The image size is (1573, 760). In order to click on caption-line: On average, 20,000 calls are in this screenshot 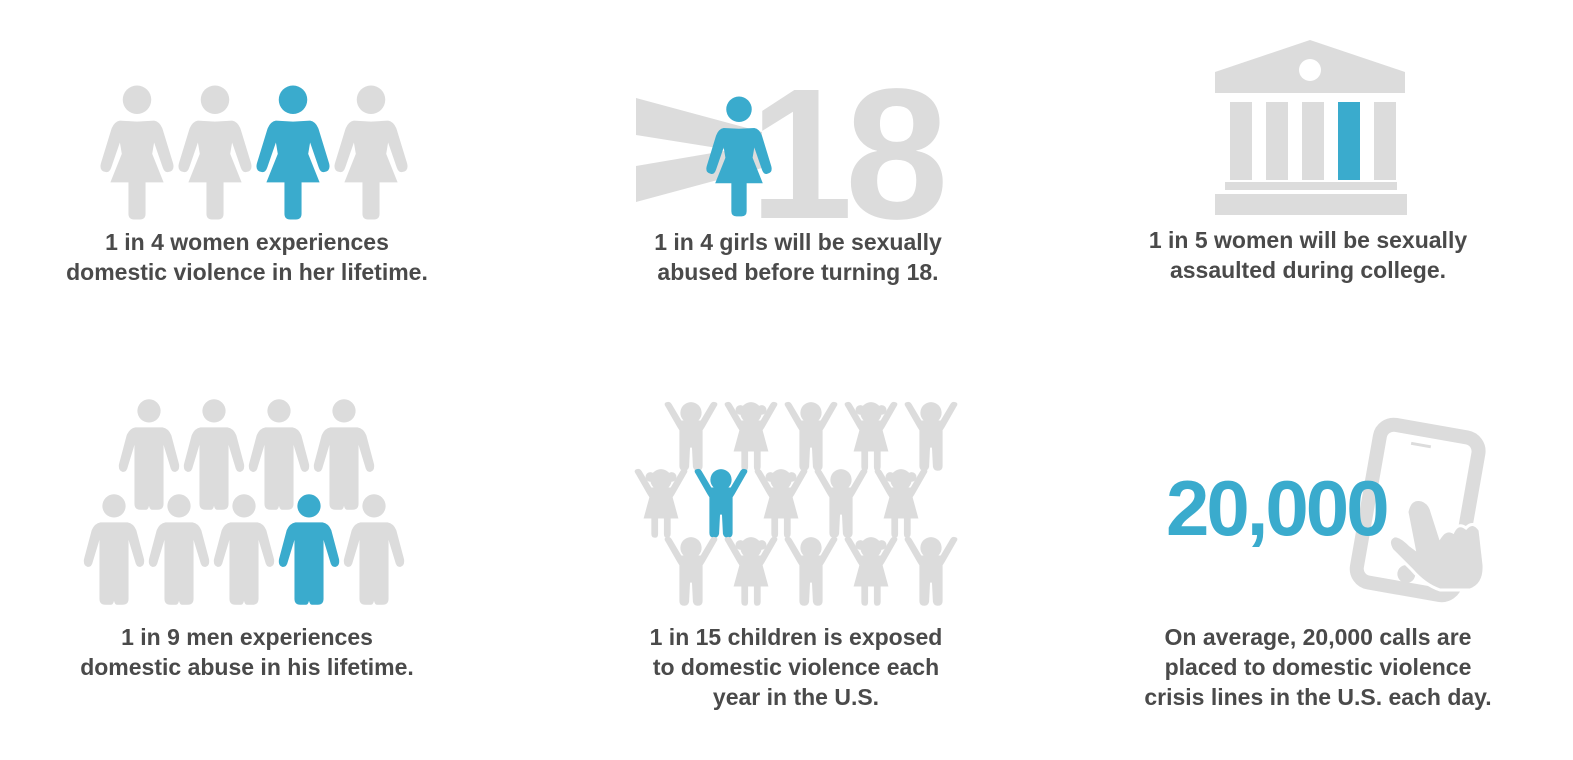, I will do `click(1318, 637)`.